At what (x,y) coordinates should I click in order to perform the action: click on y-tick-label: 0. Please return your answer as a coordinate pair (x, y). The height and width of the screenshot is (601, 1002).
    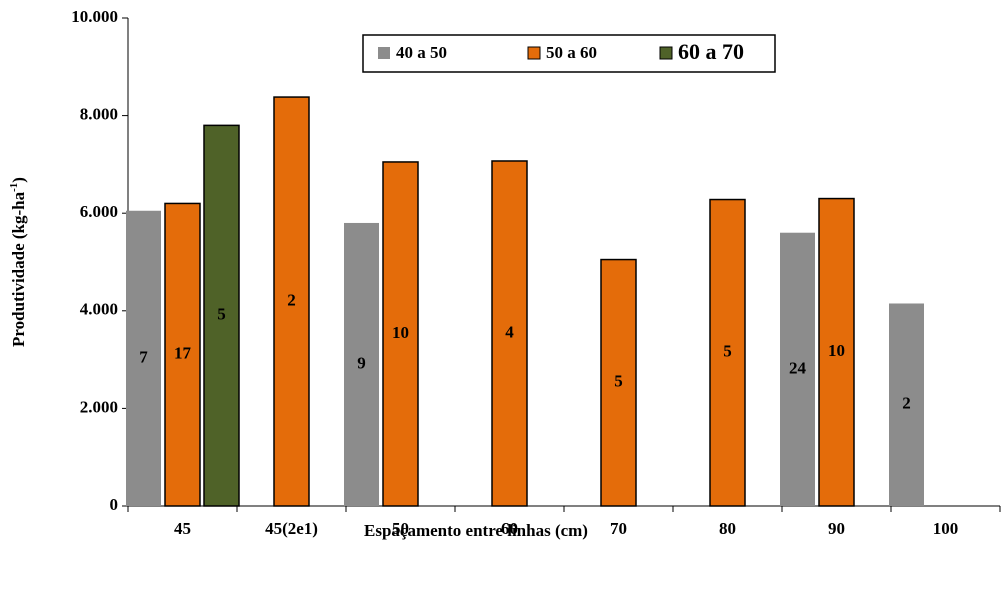
    Looking at the image, I should click on (114, 504).